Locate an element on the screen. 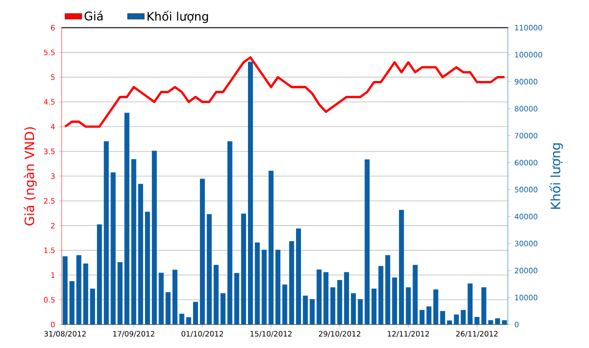 This screenshot has width=589, height=348. y2-axis-title: Khối lượng is located at coordinates (556, 176).